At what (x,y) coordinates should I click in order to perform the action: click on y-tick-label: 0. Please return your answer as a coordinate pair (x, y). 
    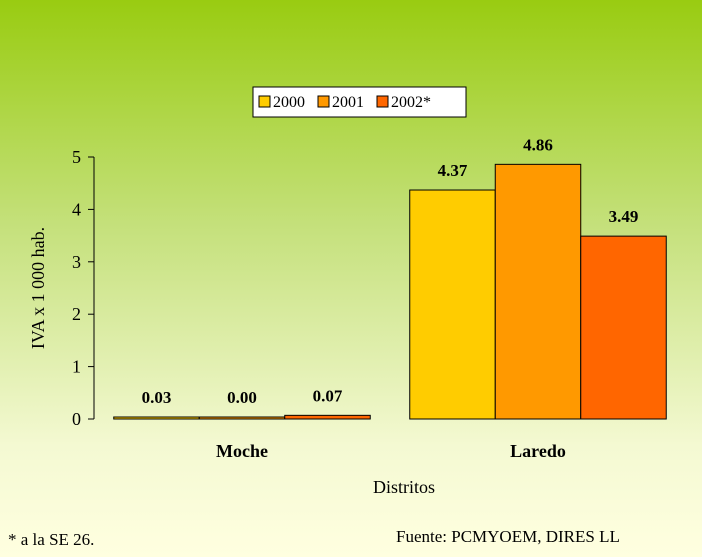
    Looking at the image, I should click on (76, 419).